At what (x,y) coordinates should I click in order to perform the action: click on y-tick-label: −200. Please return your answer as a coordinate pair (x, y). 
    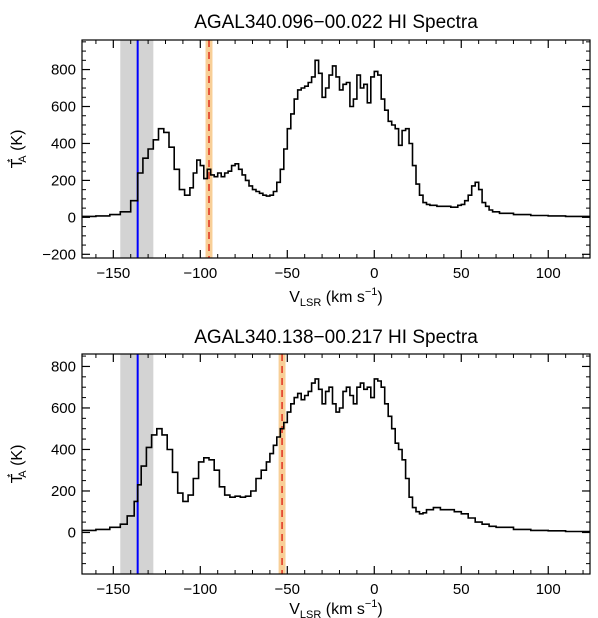
    Looking at the image, I should click on (59, 254).